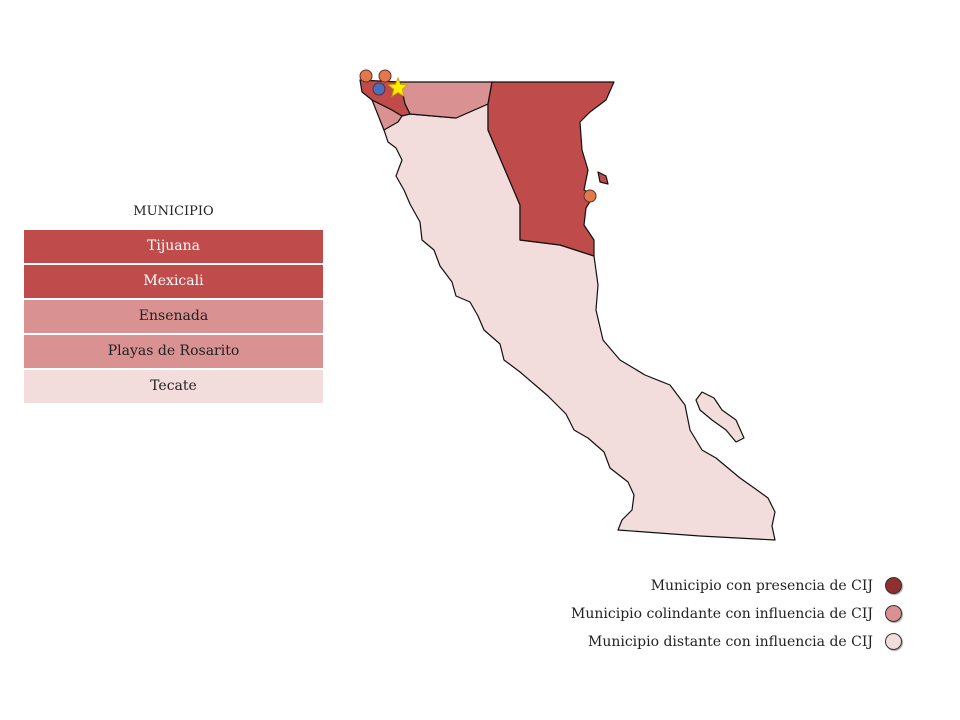 The width and height of the screenshot is (960, 720). Describe the element at coordinates (173, 386) in the screenshot. I see `municipio-row-tecate: Tecate` at that location.